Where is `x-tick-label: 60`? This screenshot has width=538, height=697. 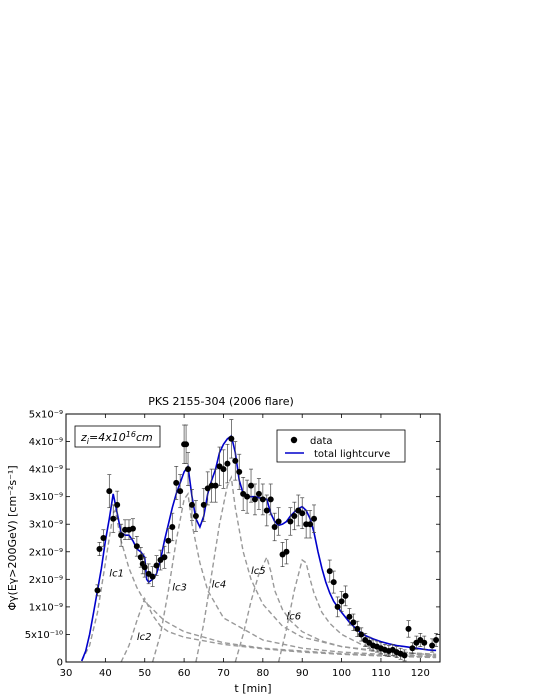
x-tick-label: 60 is located at coordinates (184, 673).